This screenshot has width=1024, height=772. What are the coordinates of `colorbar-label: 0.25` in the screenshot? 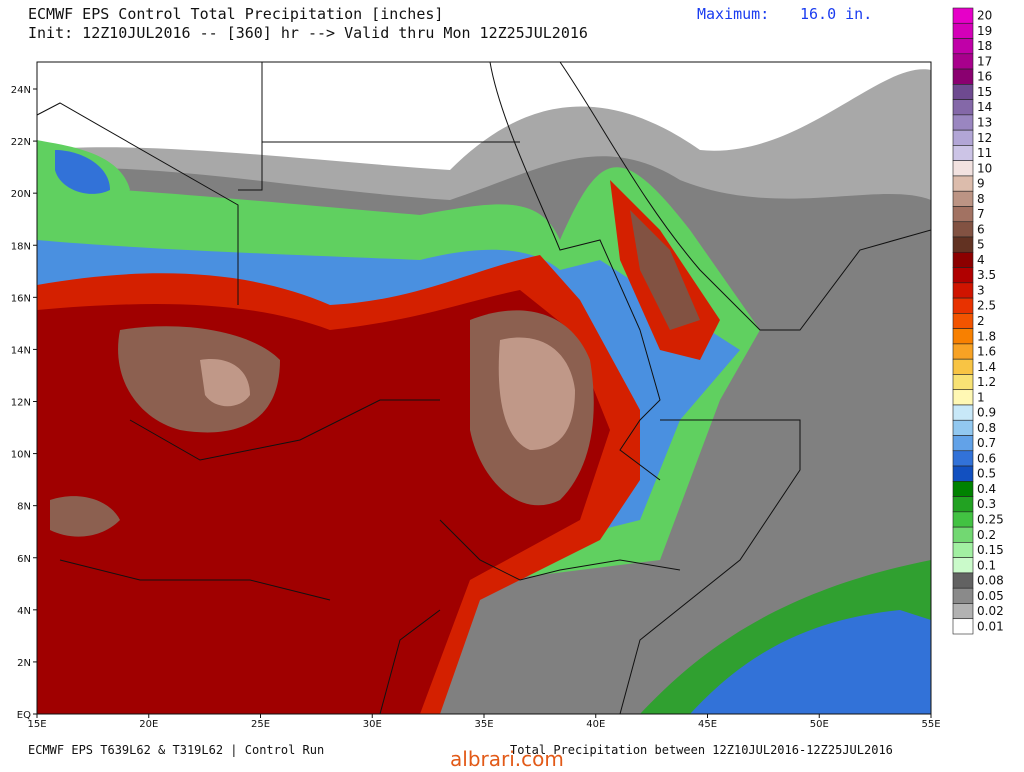 It's located at (990, 519).